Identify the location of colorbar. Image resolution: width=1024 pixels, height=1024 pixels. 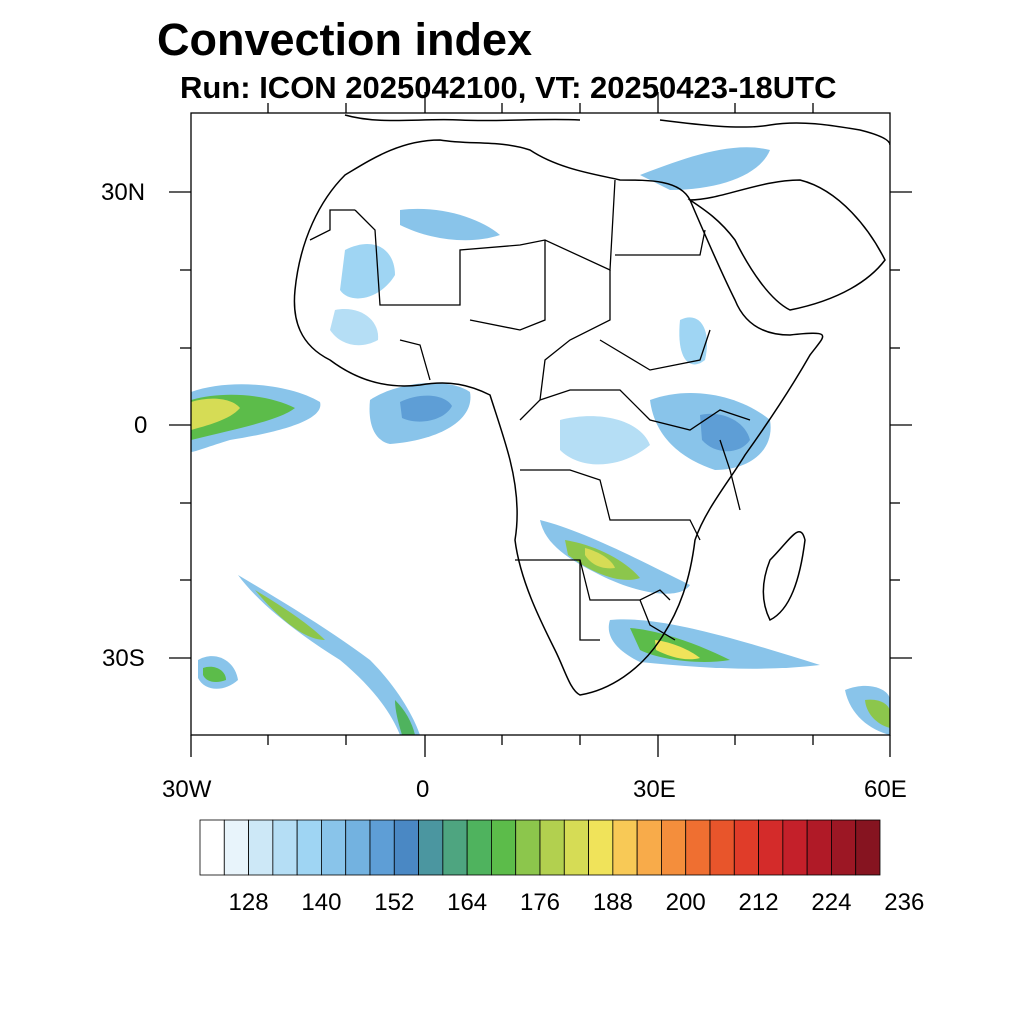
(540, 847).